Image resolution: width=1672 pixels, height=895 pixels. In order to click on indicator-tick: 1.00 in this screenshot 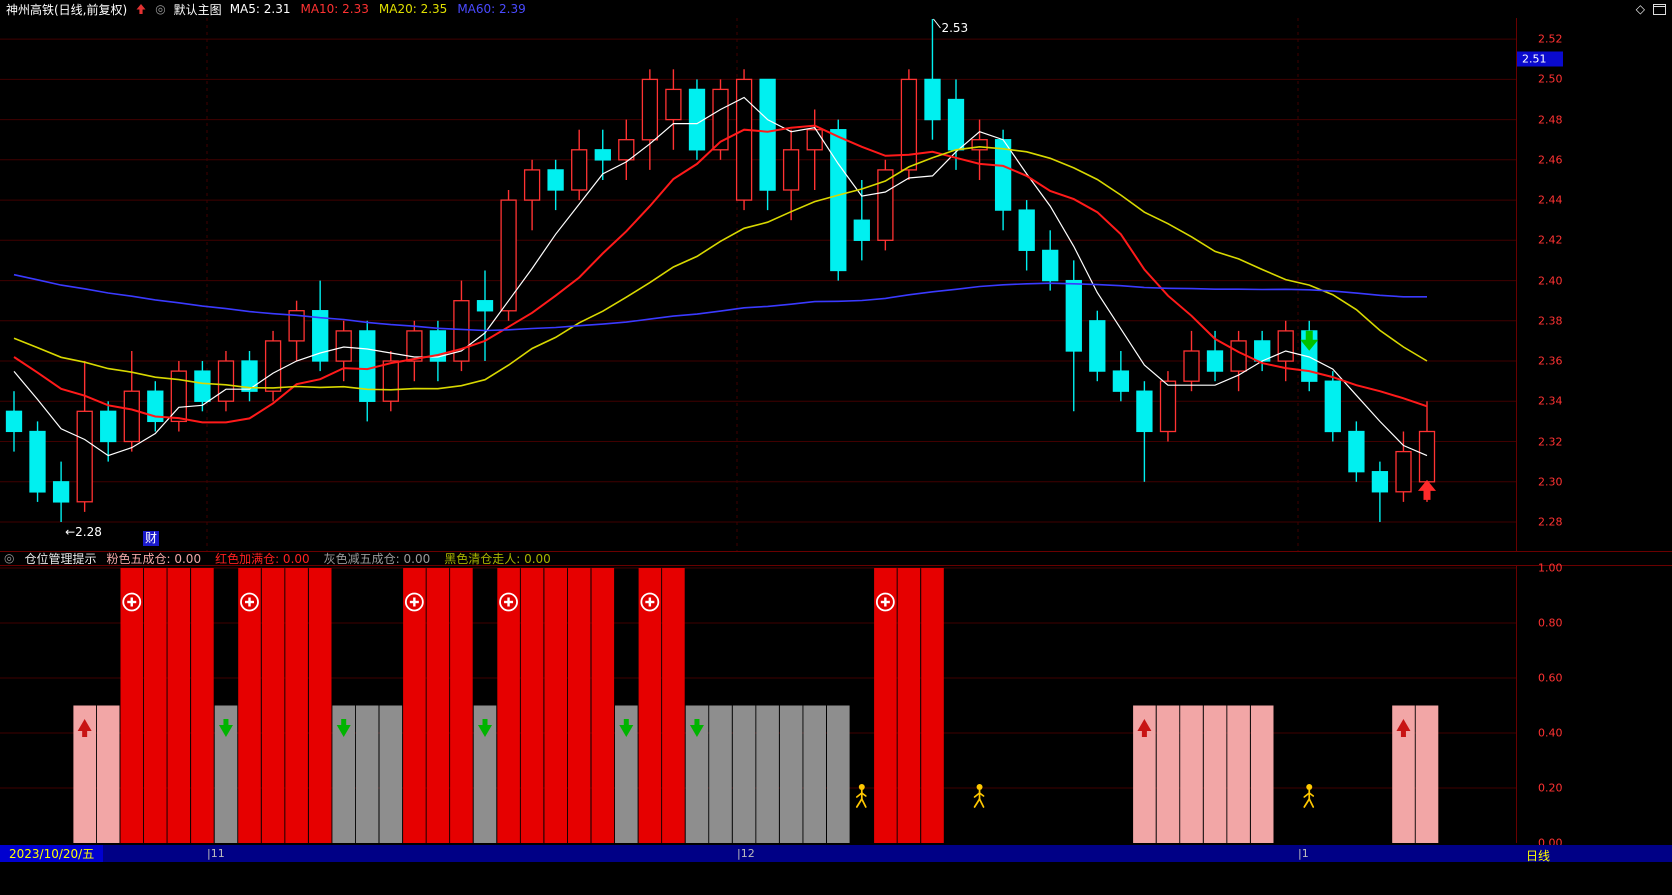, I will do `click(1550, 568)`.